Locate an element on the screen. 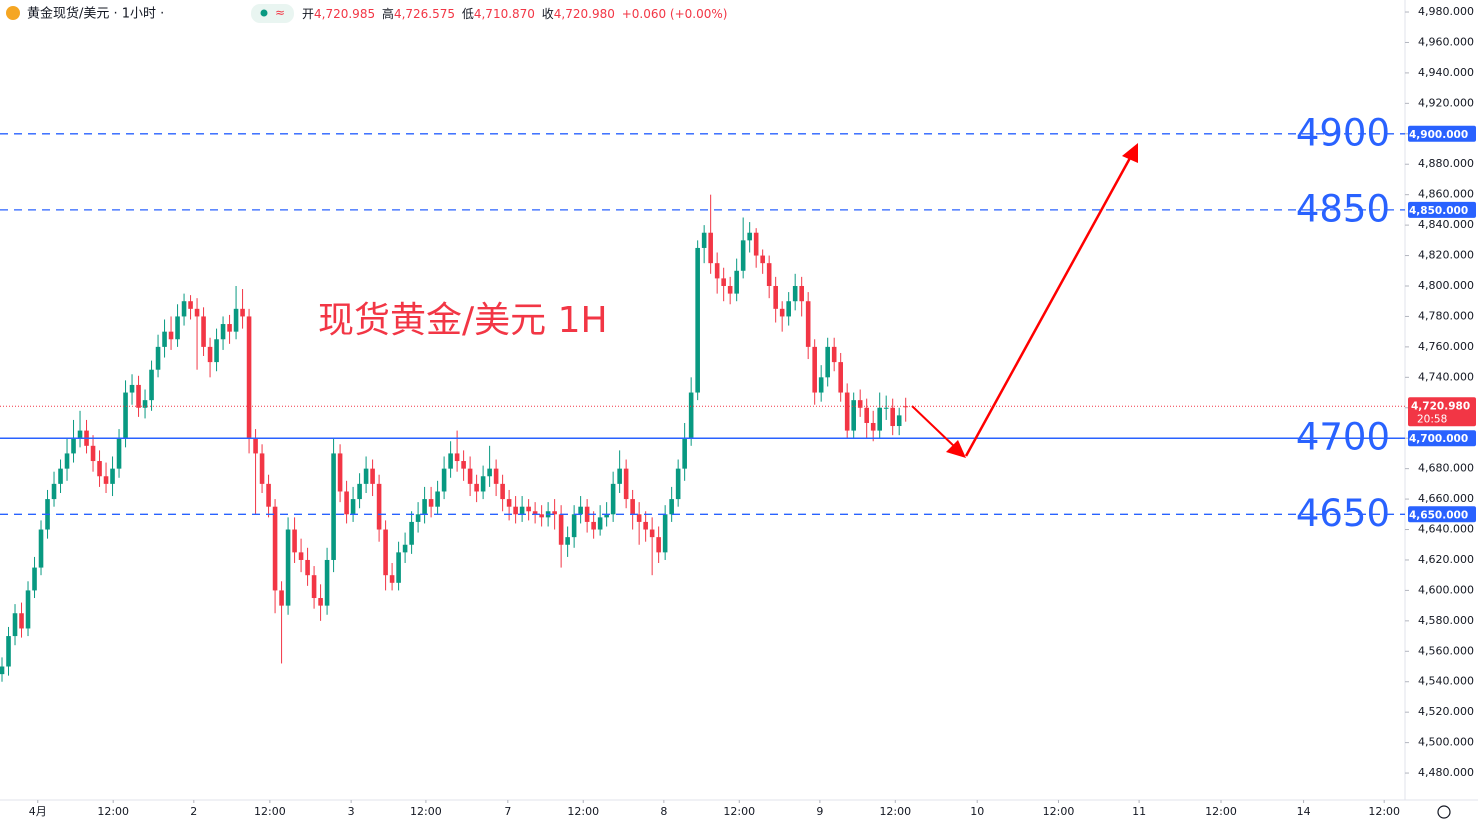 The image size is (1478, 825). y-tick-label: 4,520.000 is located at coordinates (1446, 711).